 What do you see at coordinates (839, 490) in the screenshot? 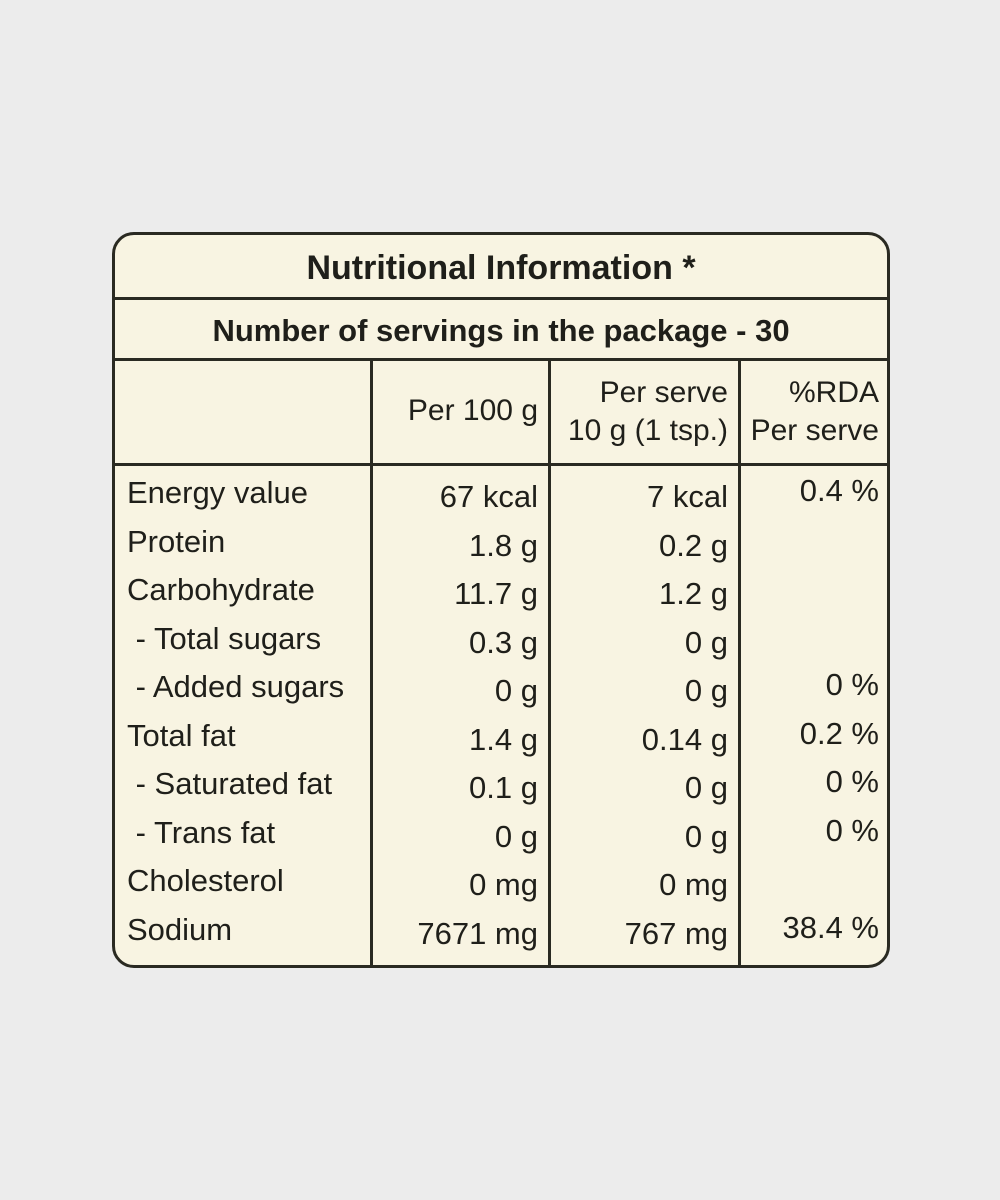
I see `nutrient-value: 0.4 %` at bounding box center [839, 490].